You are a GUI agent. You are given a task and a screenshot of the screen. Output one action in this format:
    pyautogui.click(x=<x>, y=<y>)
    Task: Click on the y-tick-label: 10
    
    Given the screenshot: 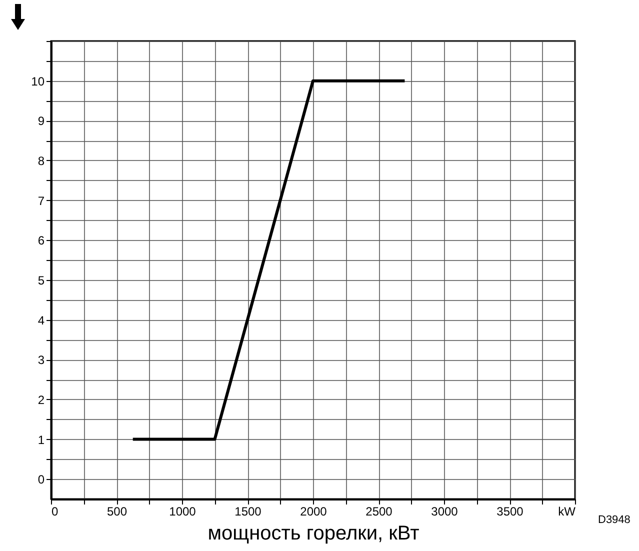 What is the action you would take?
    pyautogui.click(x=38, y=81)
    